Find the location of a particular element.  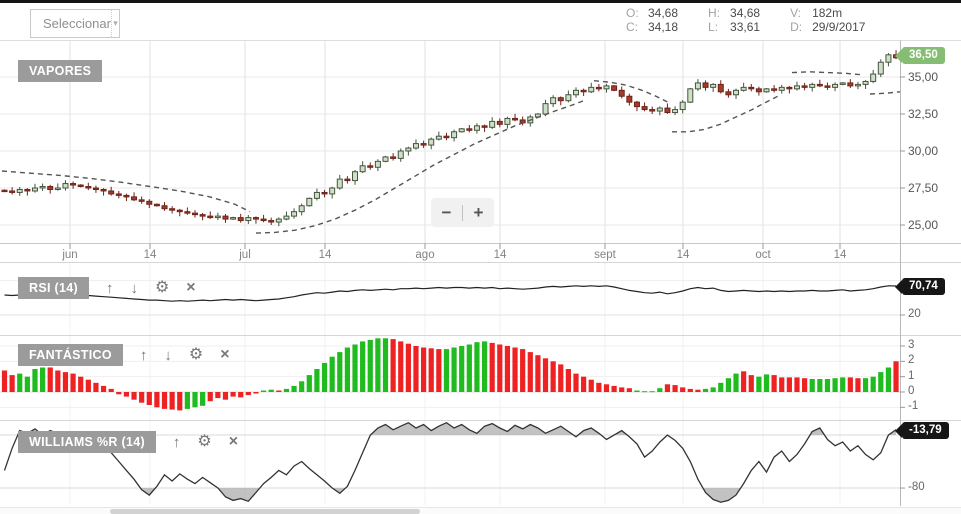

time-tick-label: oct is located at coordinates (763, 255).